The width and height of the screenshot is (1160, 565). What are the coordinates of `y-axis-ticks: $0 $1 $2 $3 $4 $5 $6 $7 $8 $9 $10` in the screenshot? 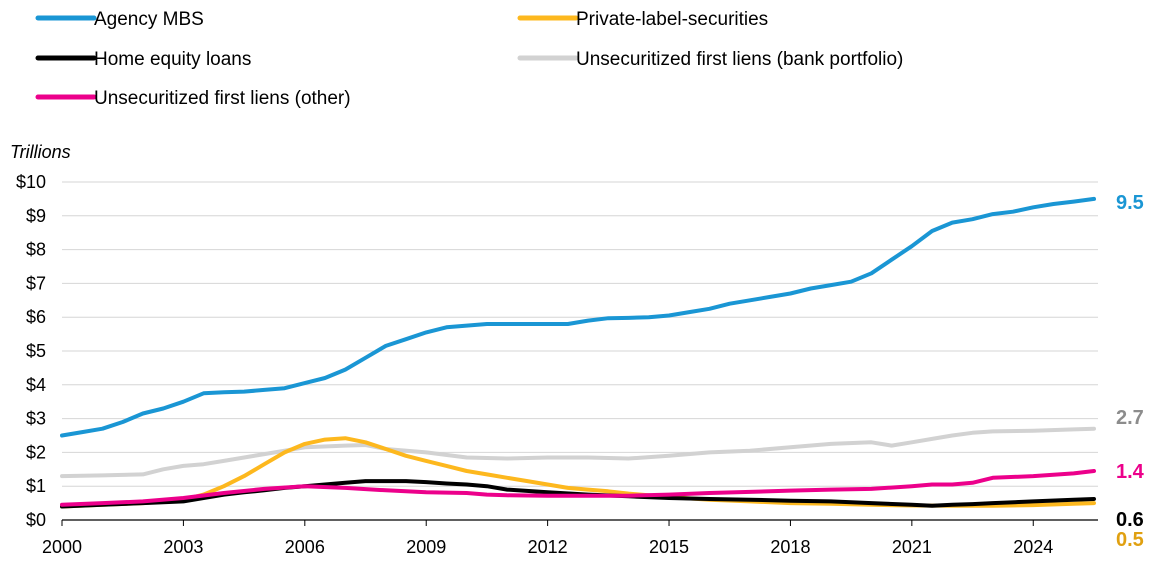 It's located at (31, 351).